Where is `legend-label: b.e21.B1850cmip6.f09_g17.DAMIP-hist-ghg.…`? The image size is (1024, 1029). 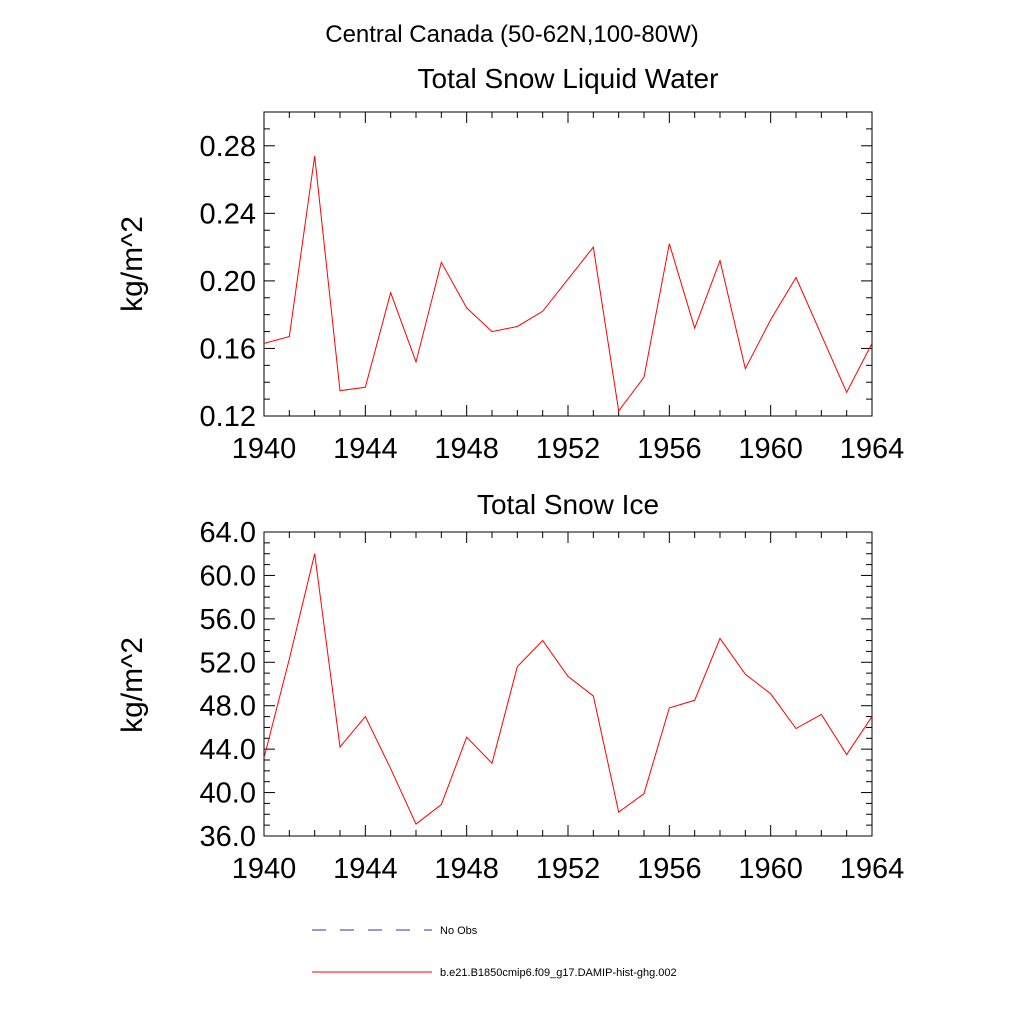
legend-label: b.e21.B1850cmip6.f09_g17.DAMIP-hist-ghg.… is located at coordinates (558, 973).